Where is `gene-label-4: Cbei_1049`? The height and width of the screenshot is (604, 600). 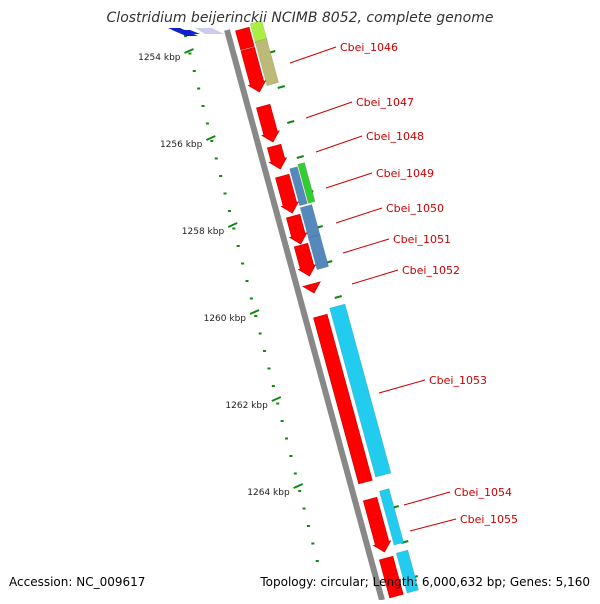
gene-label-4: Cbei_1049 is located at coordinates (405, 173).